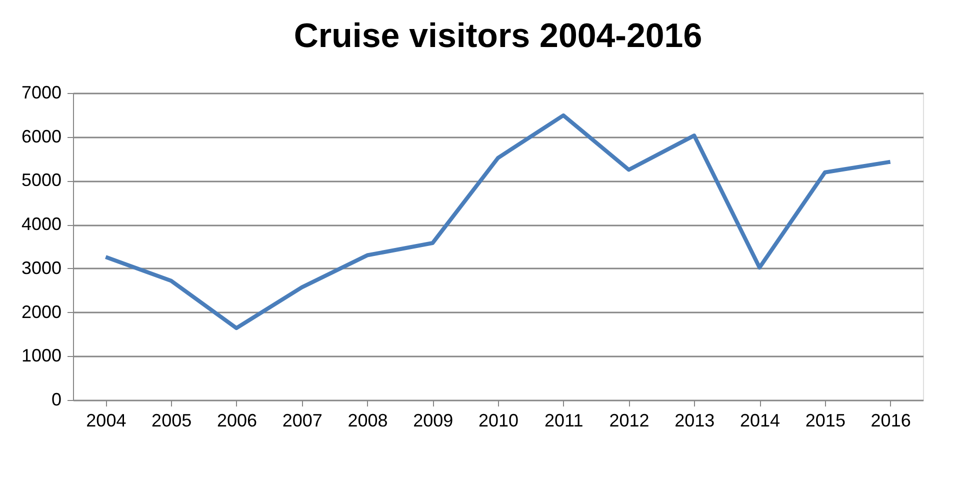 Image resolution: width=968 pixels, height=488 pixels. What do you see at coordinates (172, 420) in the screenshot?
I see `x-tick-label: 2005` at bounding box center [172, 420].